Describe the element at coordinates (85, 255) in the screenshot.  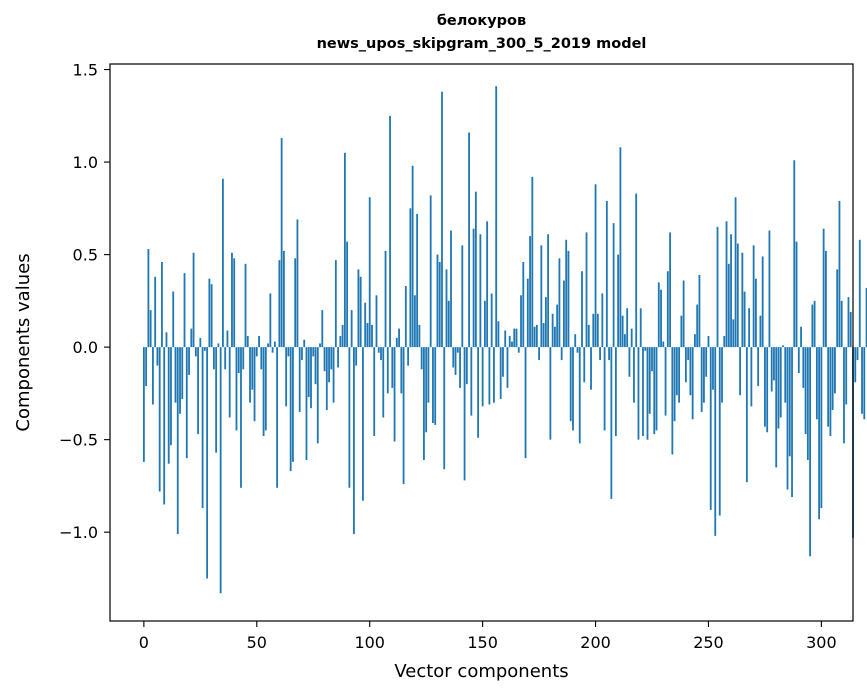
I see `y-tick-label: 0.5` at that location.